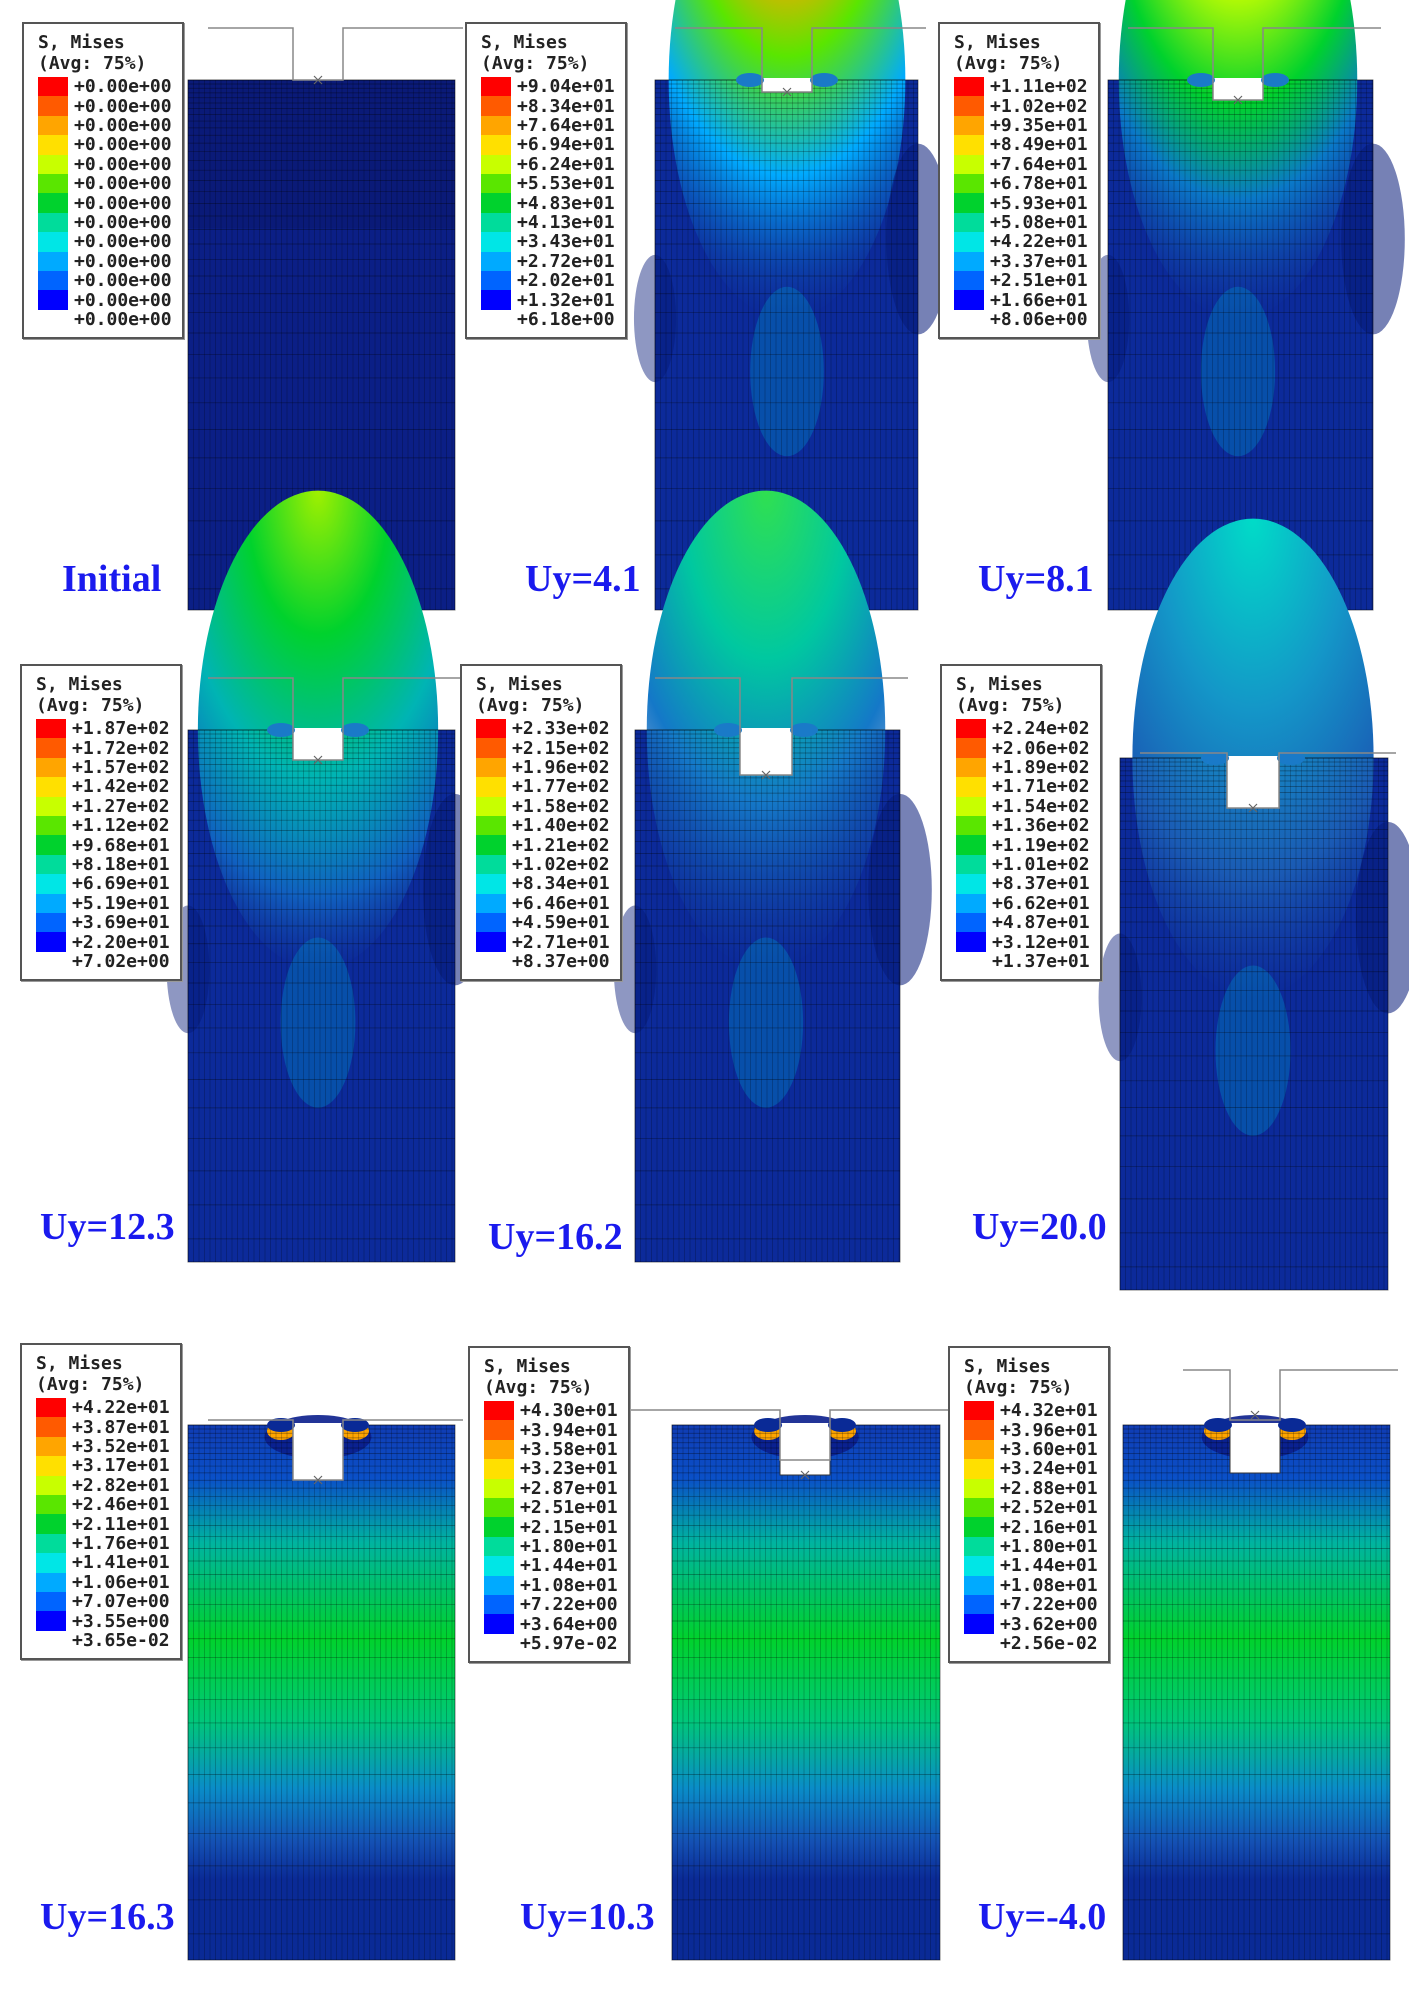 The width and height of the screenshot is (1409, 1993). Describe the element at coordinates (543, 864) in the screenshot. I see `legend-row: +1.02e+02` at that location.